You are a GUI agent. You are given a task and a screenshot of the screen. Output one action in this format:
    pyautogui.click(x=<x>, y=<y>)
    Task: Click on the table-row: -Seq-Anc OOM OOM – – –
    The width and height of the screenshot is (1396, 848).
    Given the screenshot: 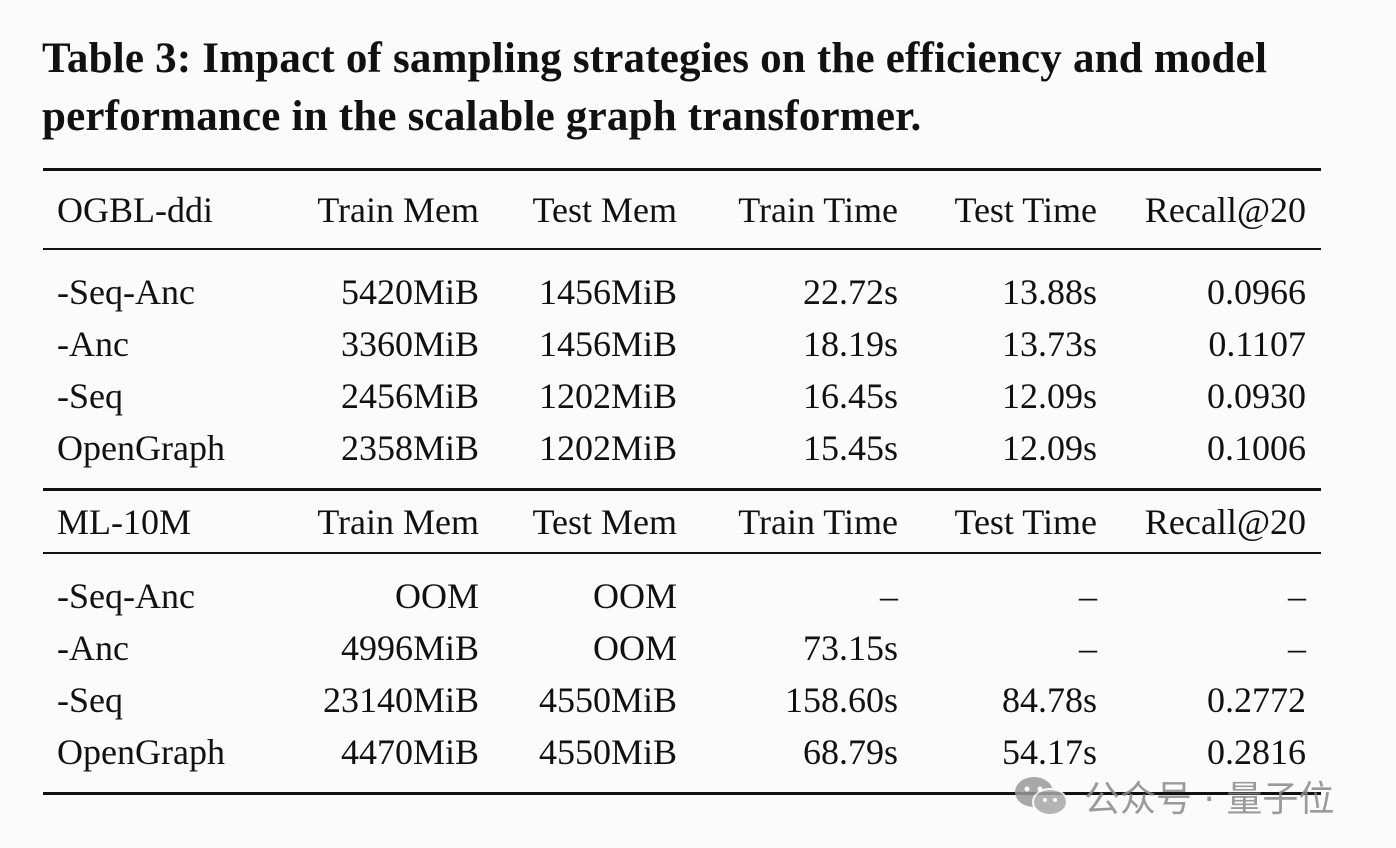 What is the action you would take?
    pyautogui.click(x=682, y=596)
    